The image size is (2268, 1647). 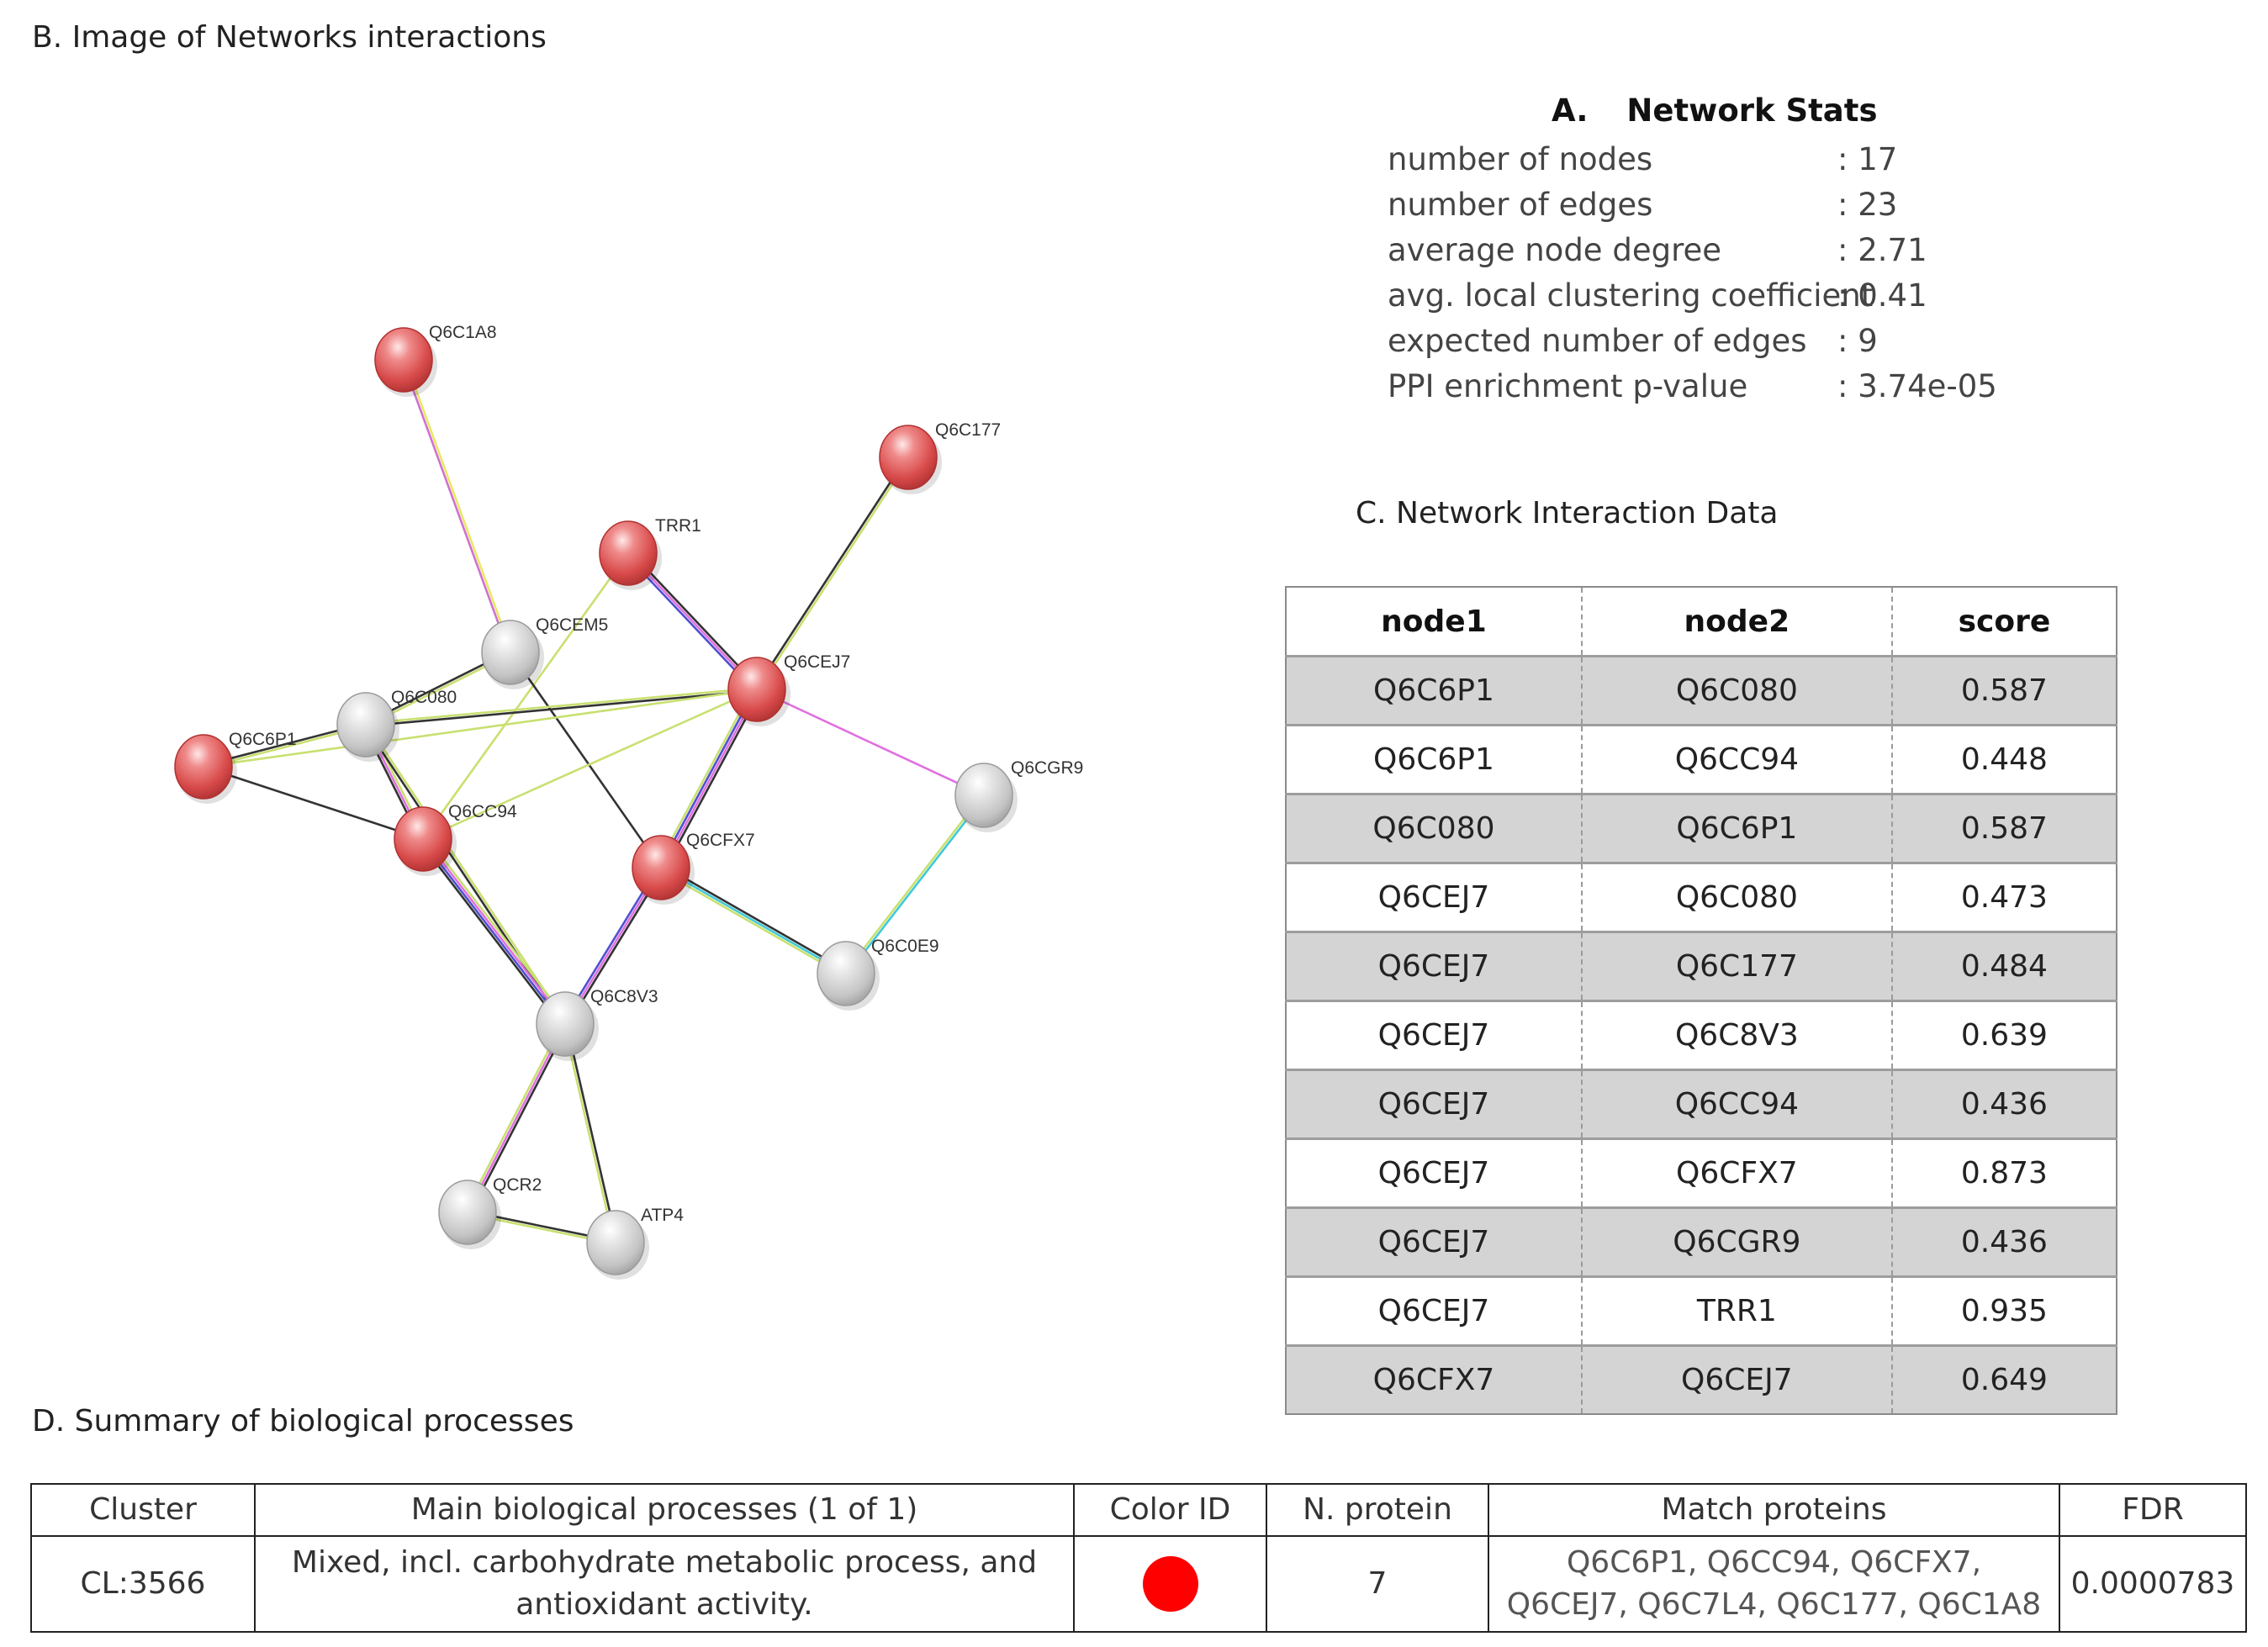 What do you see at coordinates (1642, 205) in the screenshot?
I see `stat-row: number of edges: 23` at bounding box center [1642, 205].